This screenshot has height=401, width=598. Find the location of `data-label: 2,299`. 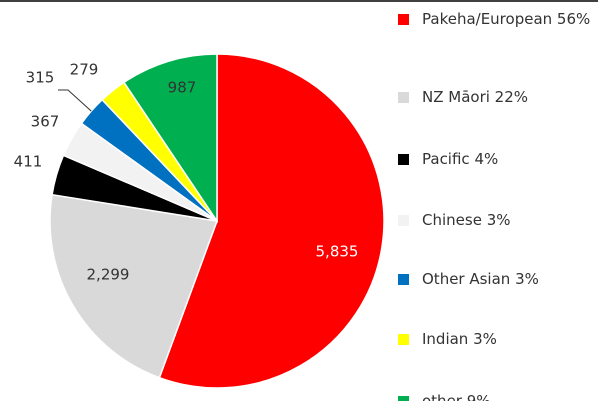

data-label: 2,299 is located at coordinates (108, 275).